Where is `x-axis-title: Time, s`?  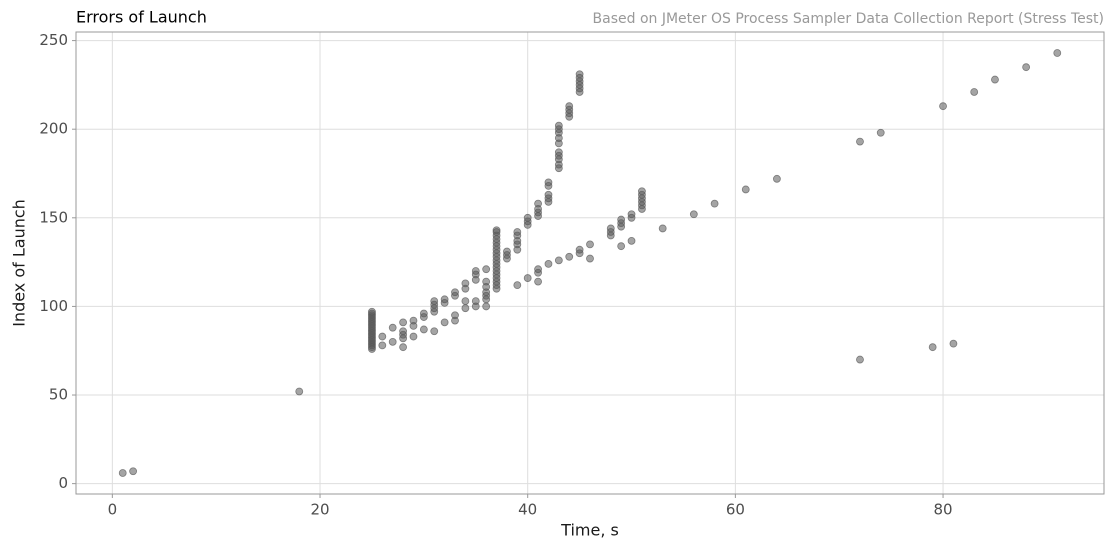
x-axis-title: Time, s is located at coordinates (589, 530).